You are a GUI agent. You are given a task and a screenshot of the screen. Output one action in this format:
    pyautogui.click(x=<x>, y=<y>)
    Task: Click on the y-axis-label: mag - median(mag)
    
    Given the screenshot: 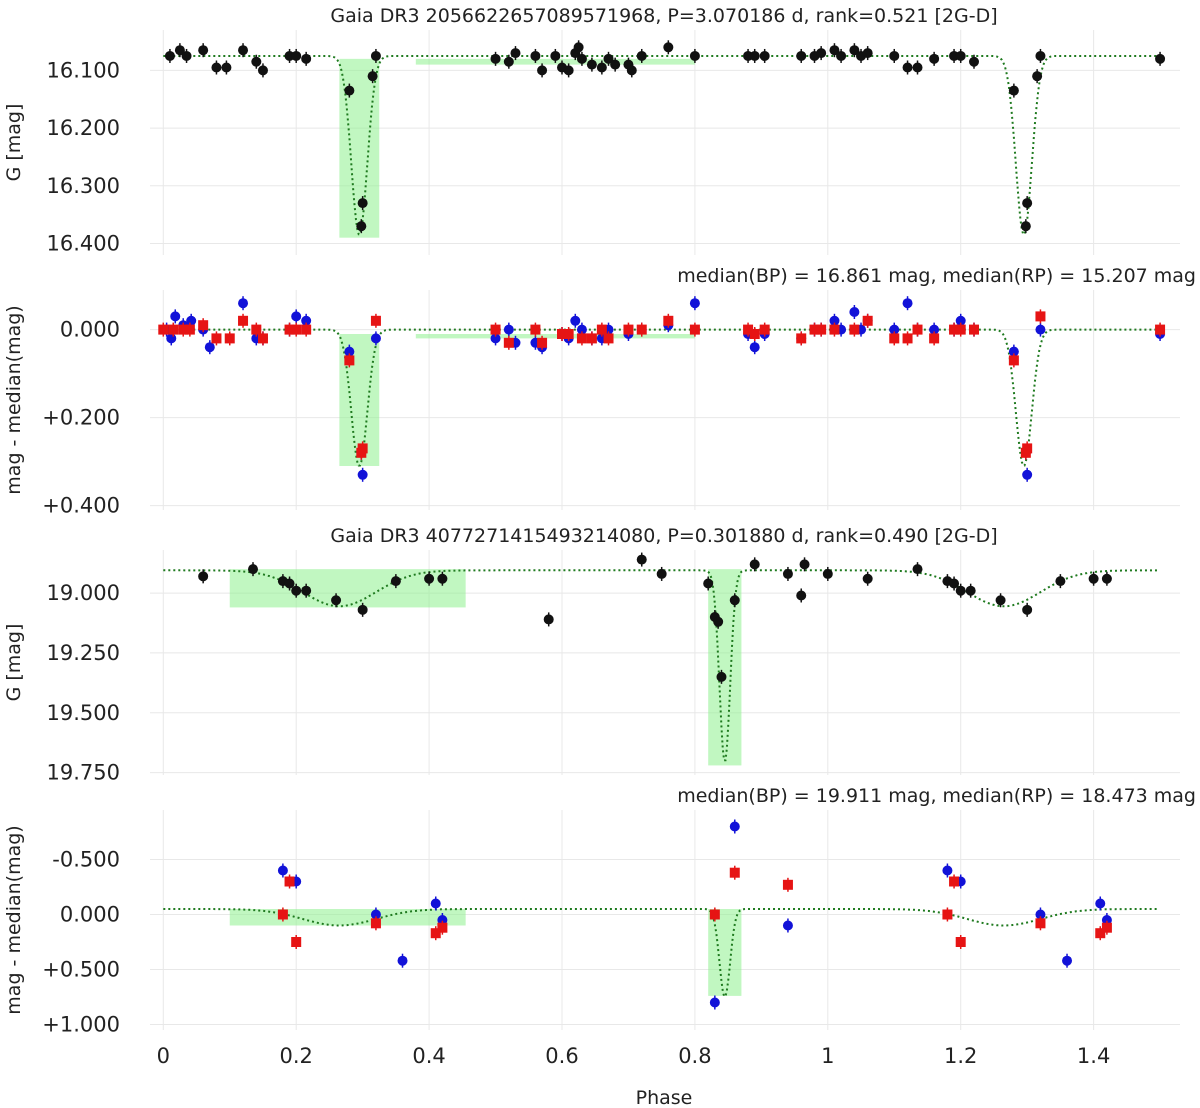 What is the action you would take?
    pyautogui.click(x=14, y=919)
    